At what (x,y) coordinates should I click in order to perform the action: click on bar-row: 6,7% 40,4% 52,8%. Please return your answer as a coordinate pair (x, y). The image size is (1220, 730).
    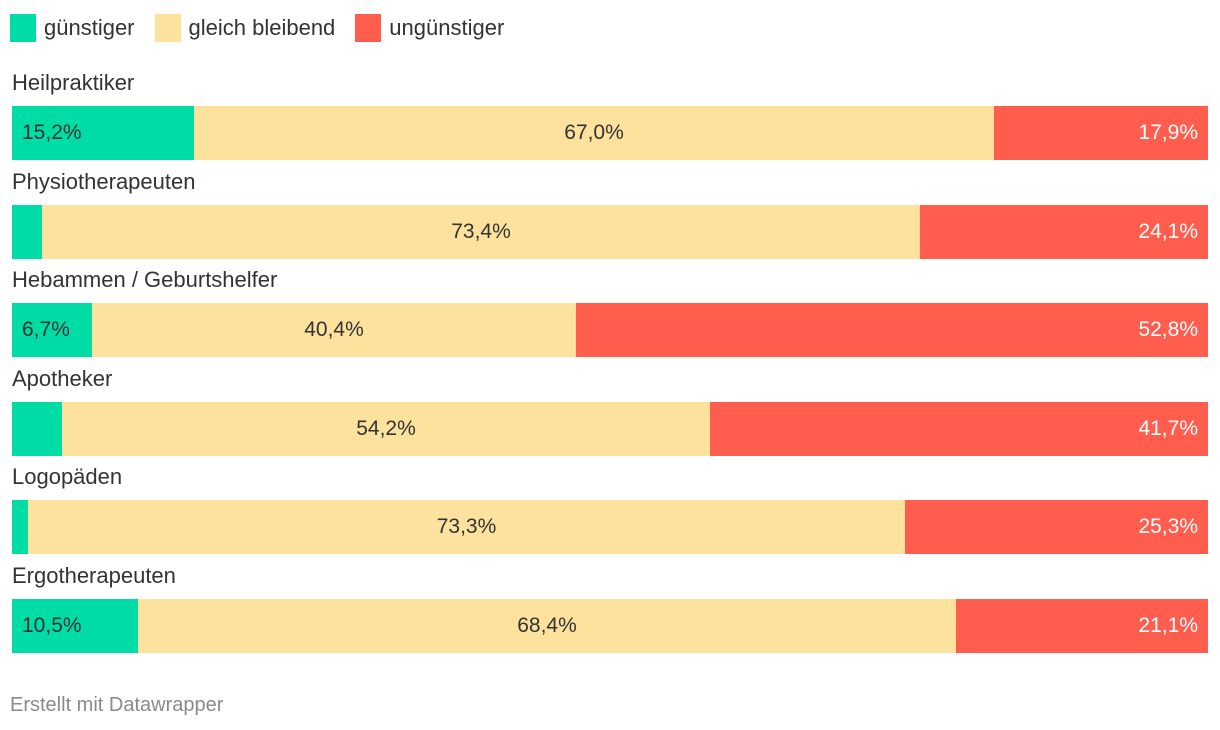
    Looking at the image, I should click on (610, 330).